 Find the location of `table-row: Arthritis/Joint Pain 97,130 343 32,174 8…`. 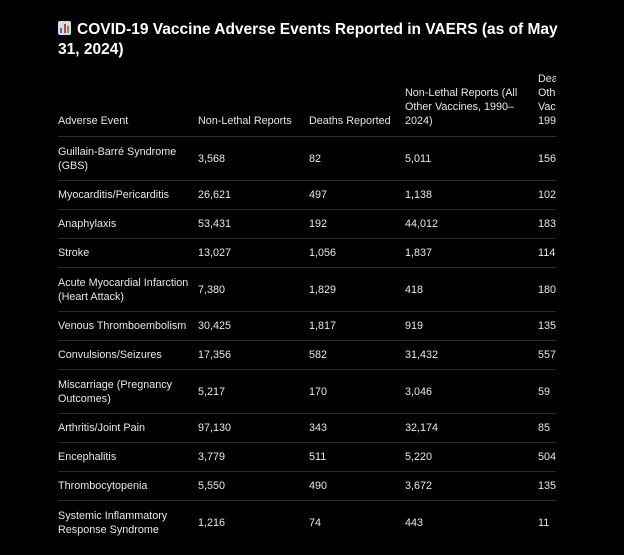

table-row: Arthritis/Joint Pain 97,130 343 32,174 8… is located at coordinates (307, 428).